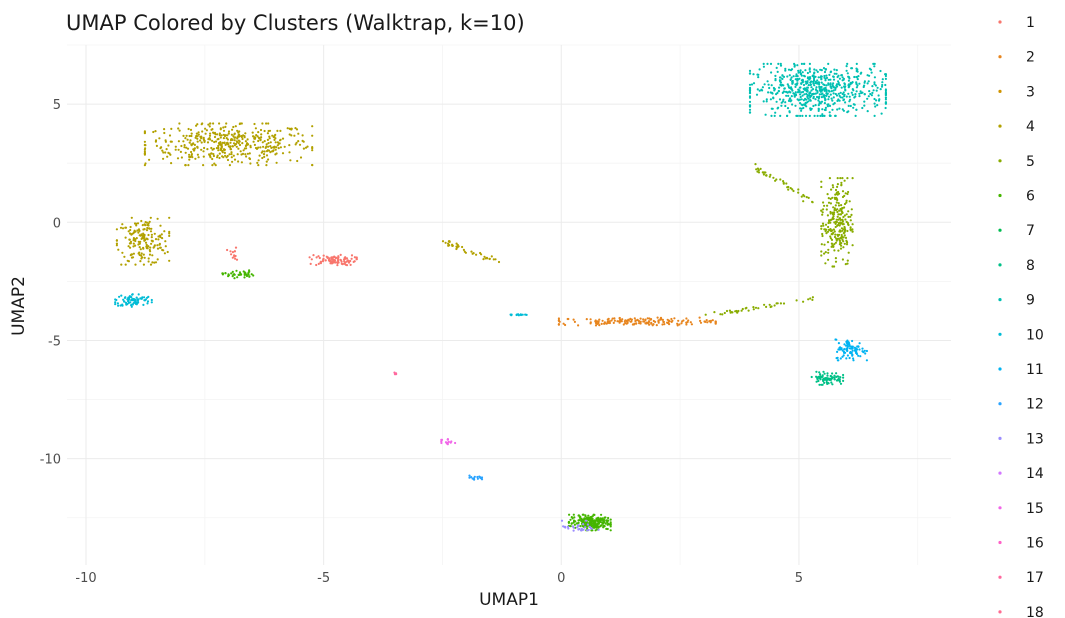  What do you see at coordinates (1016, 58) in the screenshot?
I see `legend-item-2: 2` at bounding box center [1016, 58].